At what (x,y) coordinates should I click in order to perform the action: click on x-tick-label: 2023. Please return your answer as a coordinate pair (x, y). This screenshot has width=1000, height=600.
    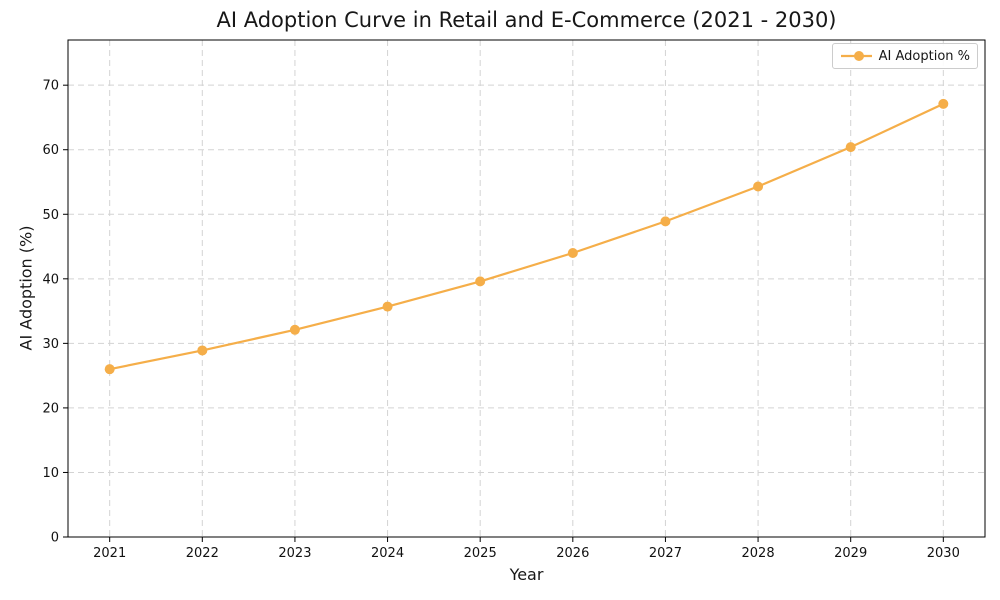
    Looking at the image, I should click on (294, 553).